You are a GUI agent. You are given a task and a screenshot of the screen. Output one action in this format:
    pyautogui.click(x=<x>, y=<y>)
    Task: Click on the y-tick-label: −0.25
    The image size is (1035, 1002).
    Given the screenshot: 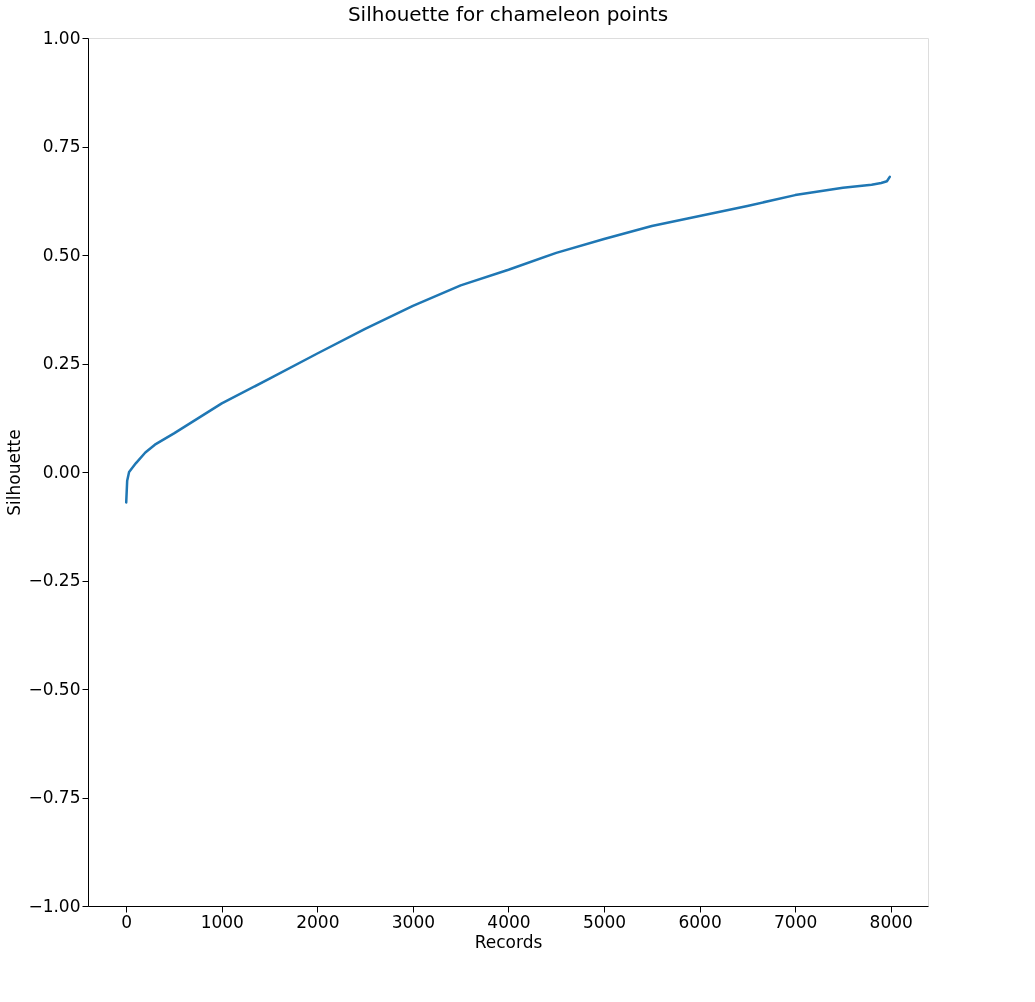 What is the action you would take?
    pyautogui.click(x=54, y=580)
    